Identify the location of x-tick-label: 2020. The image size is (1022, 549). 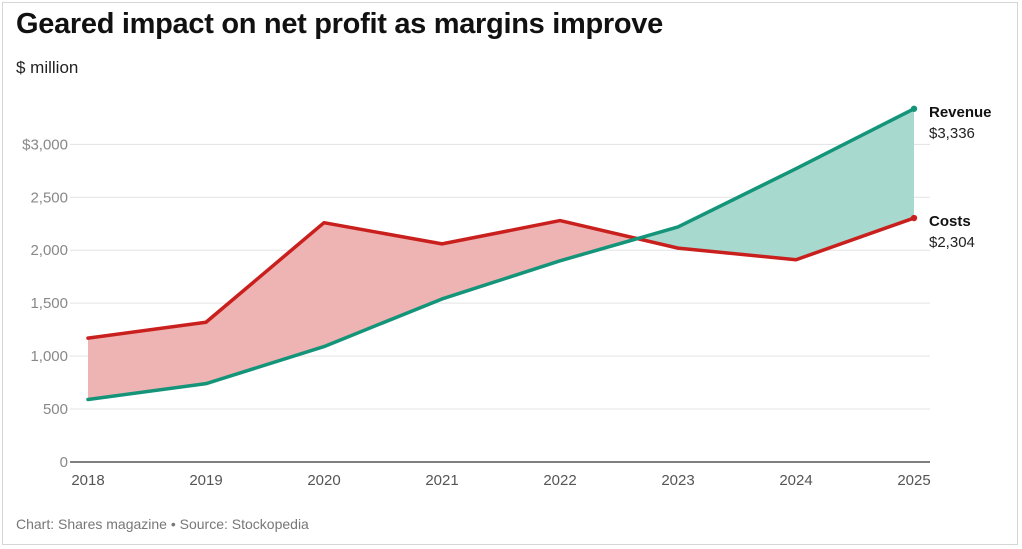
(323, 480).